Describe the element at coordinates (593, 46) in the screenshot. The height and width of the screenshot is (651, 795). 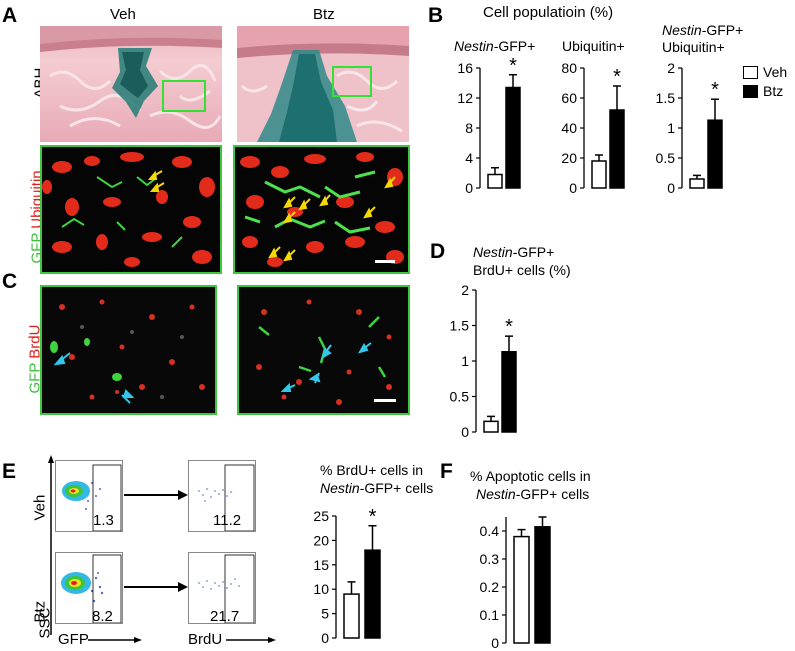
I see `chart-title: Ubiquitin+` at that location.